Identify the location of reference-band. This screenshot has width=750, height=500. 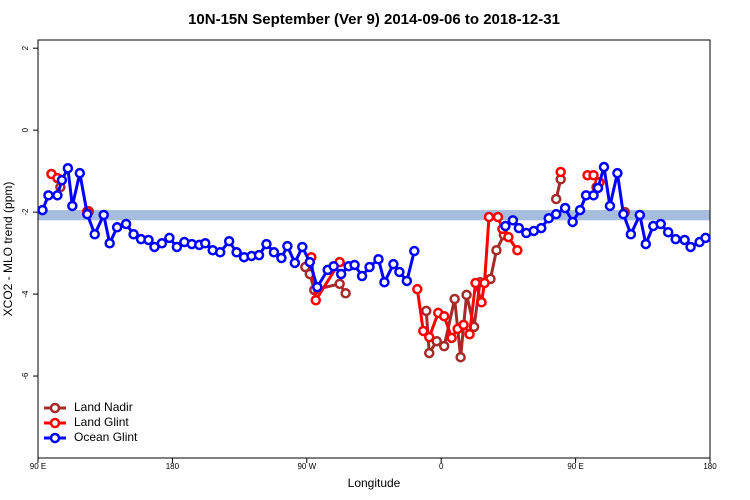
(374, 215).